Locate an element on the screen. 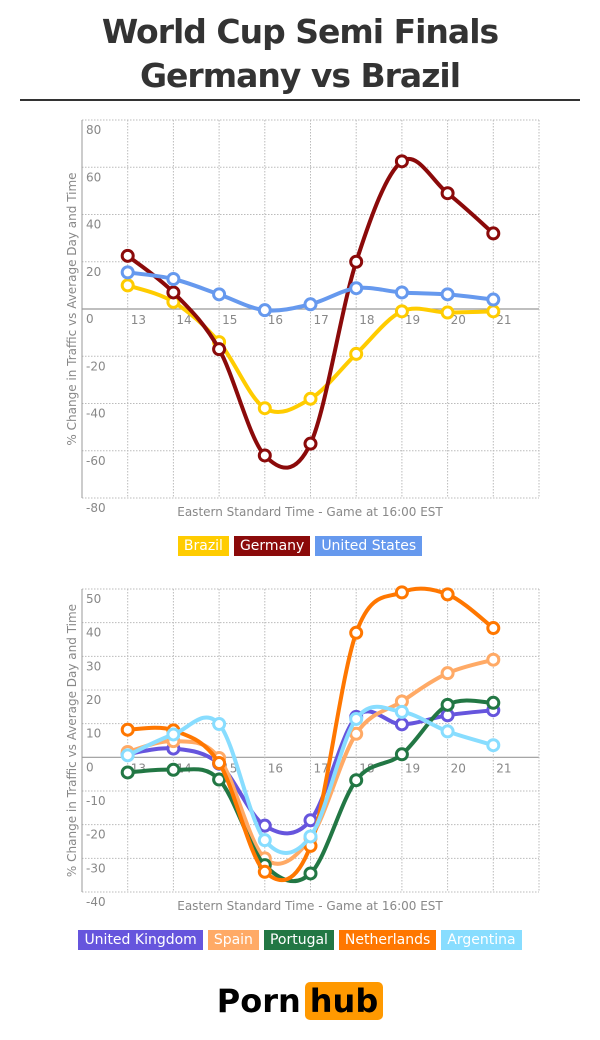 Image resolution: width=600 pixels, height=1040 pixels. pornhub-logo: Porn hub is located at coordinates (300, 1001).